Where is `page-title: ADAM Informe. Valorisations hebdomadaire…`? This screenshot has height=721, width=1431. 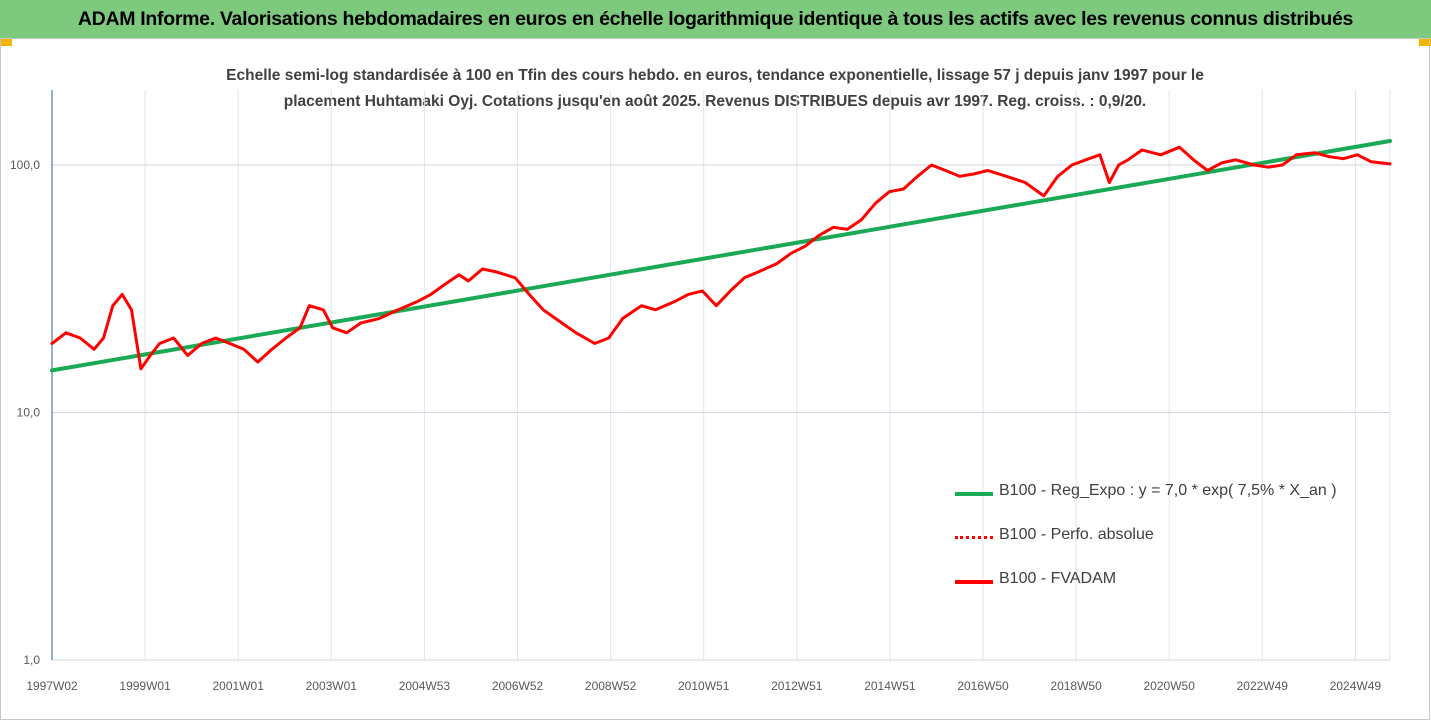 page-title: ADAM Informe. Valorisations hebdomadaire… is located at coordinates (715, 19).